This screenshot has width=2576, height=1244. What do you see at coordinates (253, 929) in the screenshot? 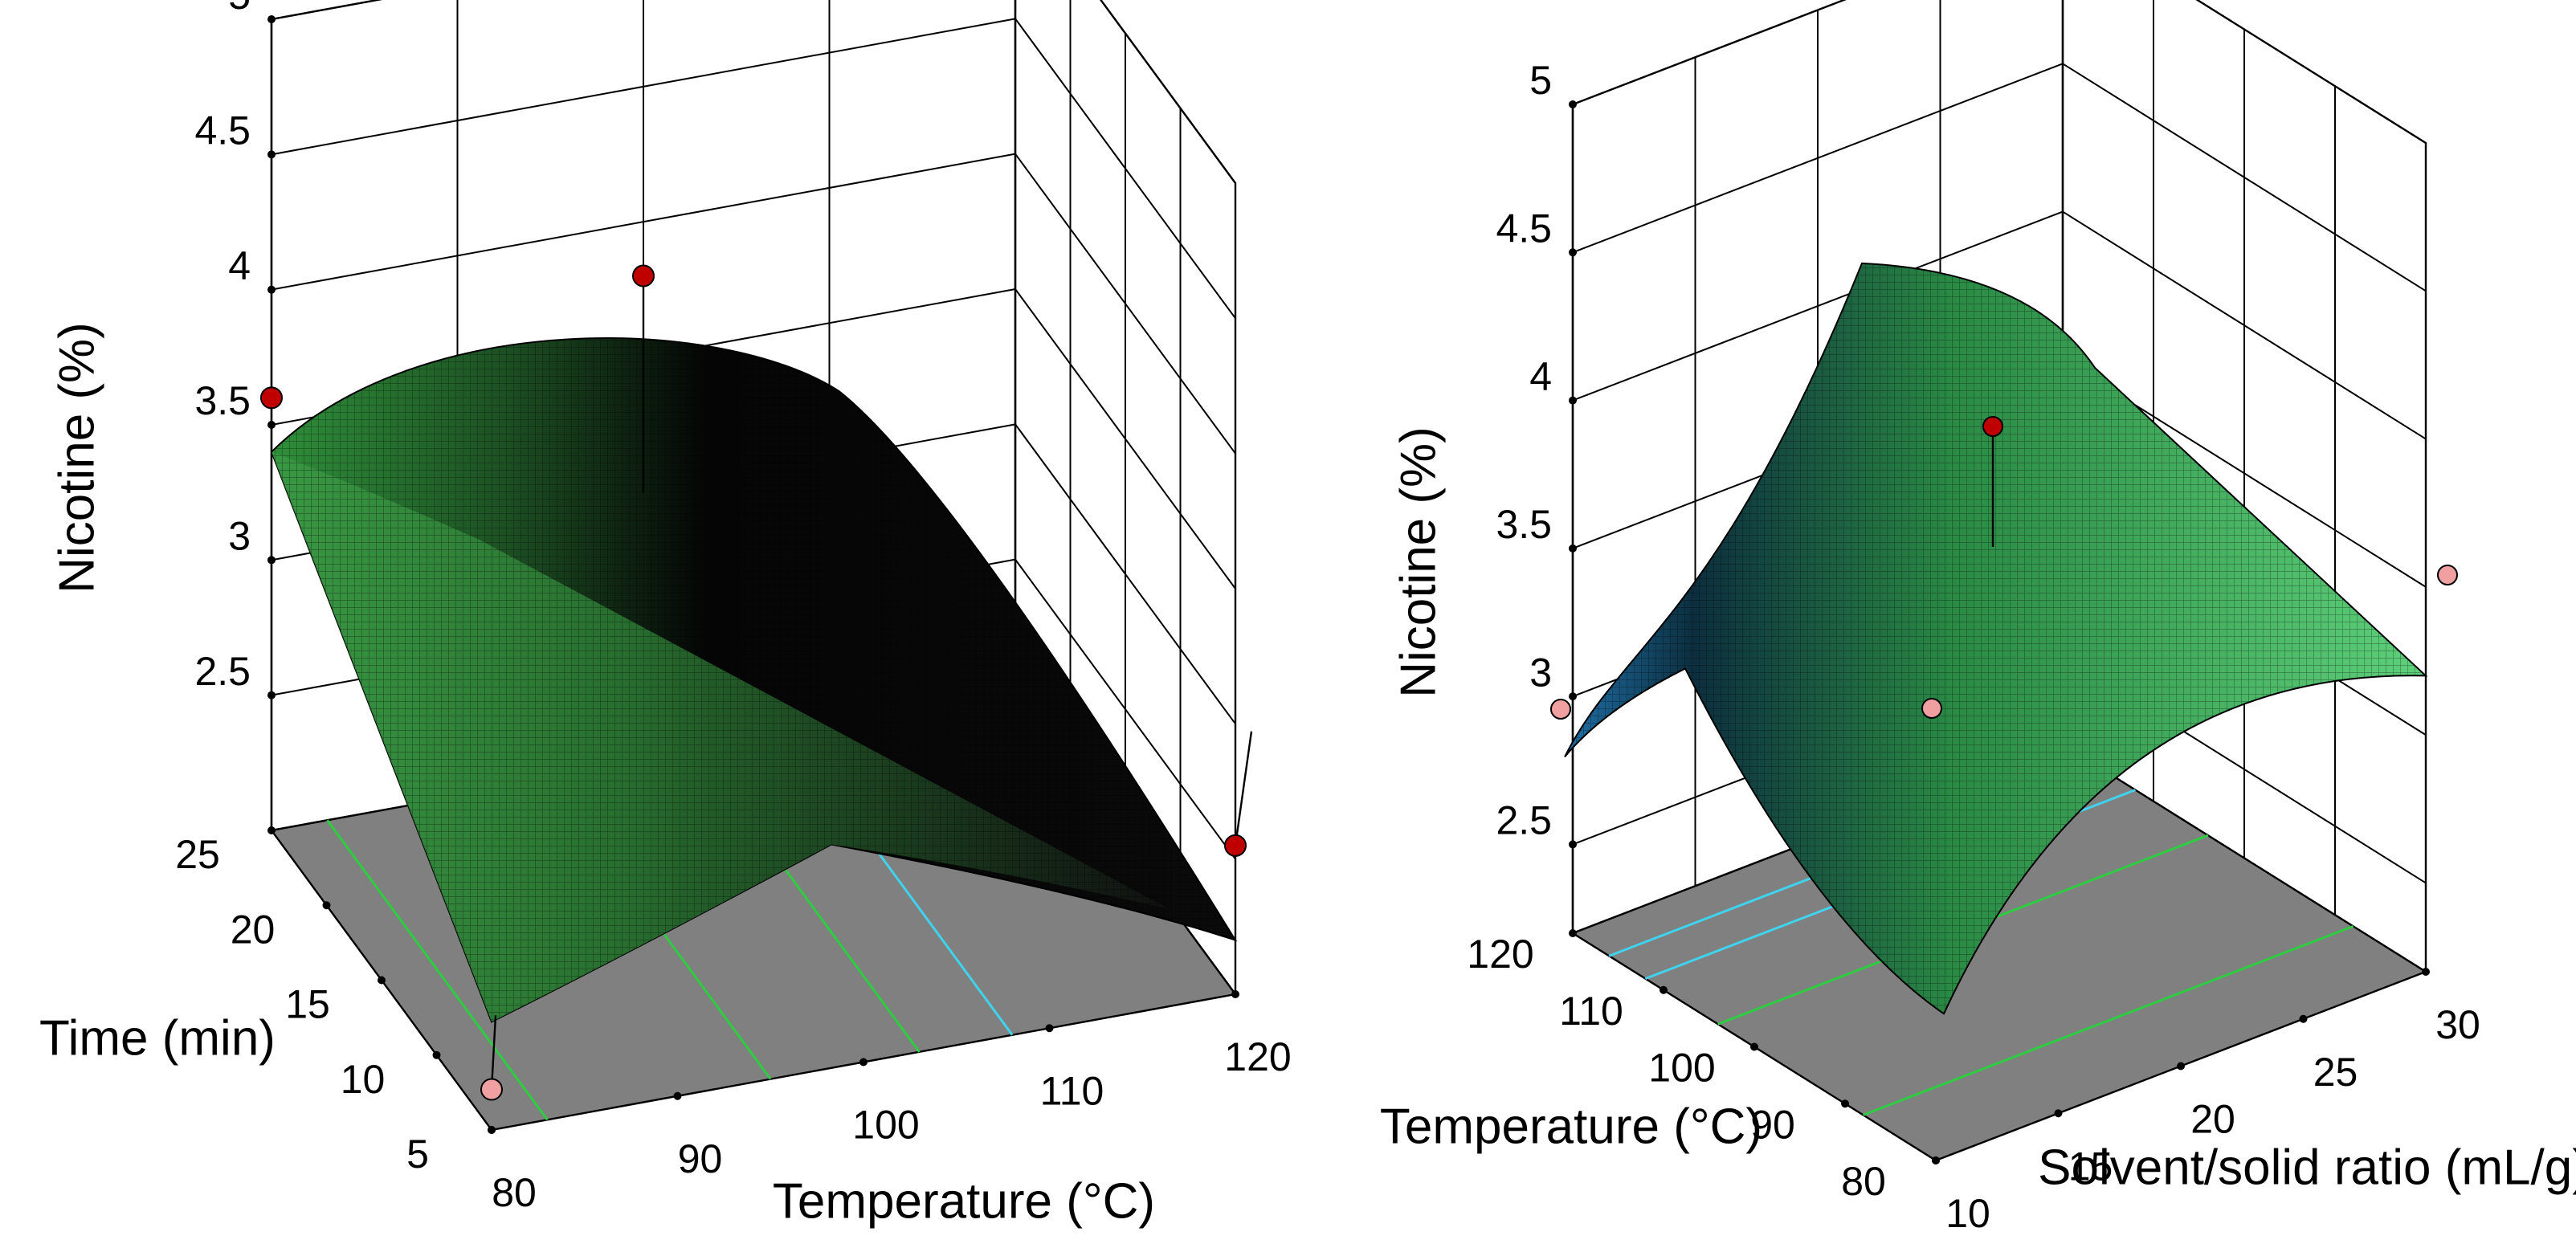
I see `y-tick-label: 20` at bounding box center [253, 929].